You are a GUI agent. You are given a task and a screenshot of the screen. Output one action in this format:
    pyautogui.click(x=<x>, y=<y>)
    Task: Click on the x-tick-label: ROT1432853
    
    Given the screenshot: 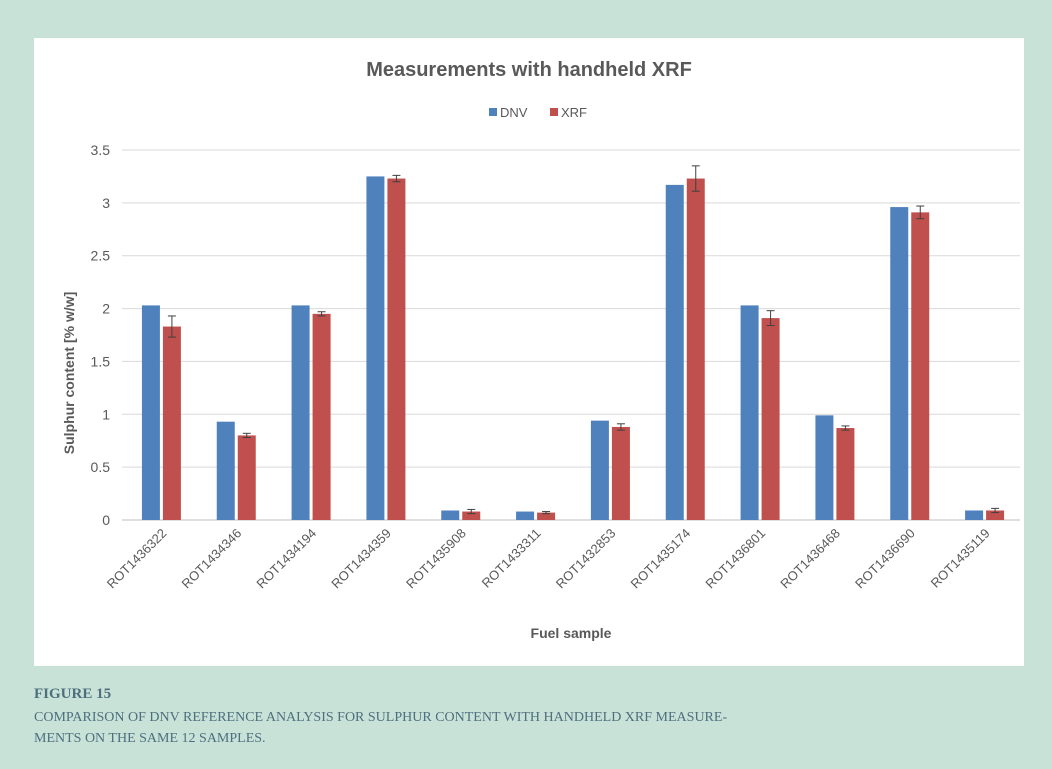 What is the action you would take?
    pyautogui.click(x=586, y=559)
    